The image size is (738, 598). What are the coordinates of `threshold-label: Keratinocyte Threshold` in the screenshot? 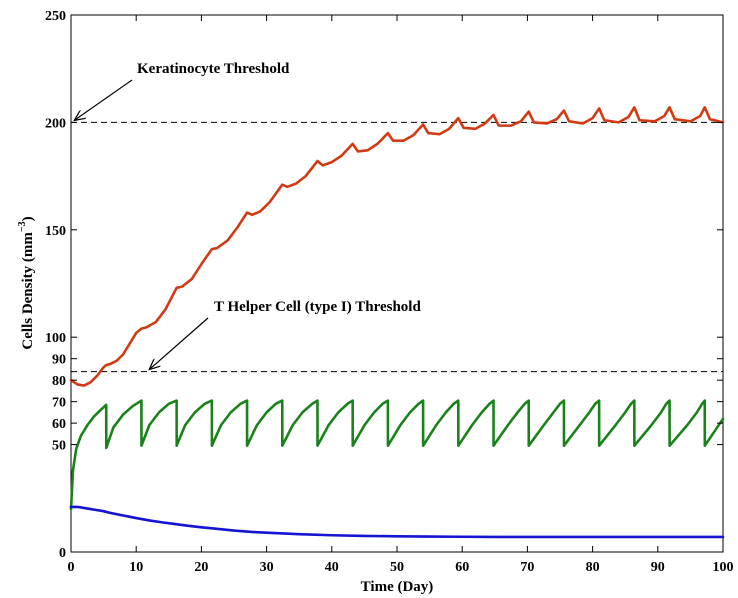 It's located at (213, 69).